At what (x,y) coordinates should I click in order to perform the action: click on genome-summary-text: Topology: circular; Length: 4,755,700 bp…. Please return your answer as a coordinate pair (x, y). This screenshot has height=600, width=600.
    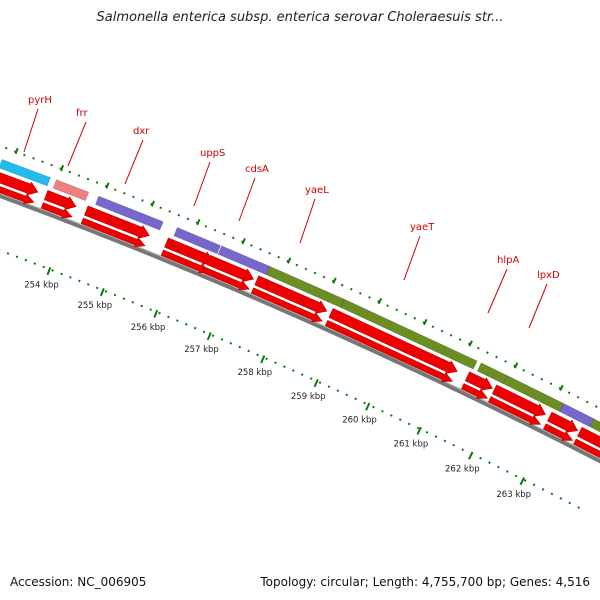
    Looking at the image, I should click on (425, 582).